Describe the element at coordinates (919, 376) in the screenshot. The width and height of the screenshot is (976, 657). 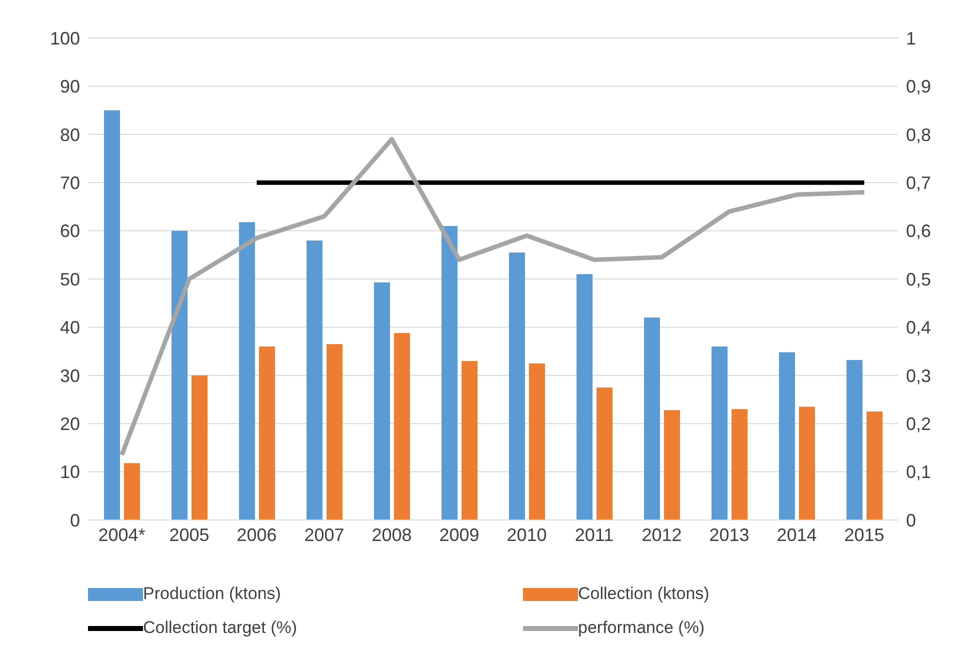
I see `y2-tick-label: 0,3` at that location.